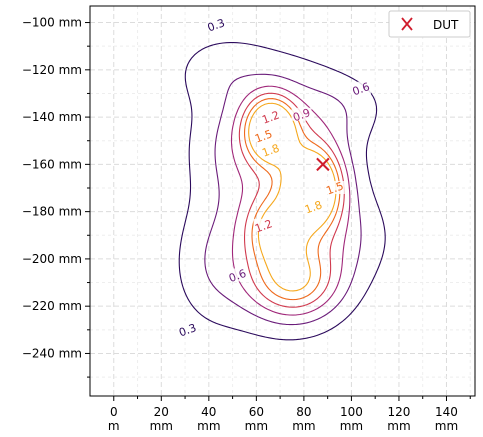 This screenshot has height=437, width=483. I want to click on y-tick-label: −100 mm, so click(52, 23).